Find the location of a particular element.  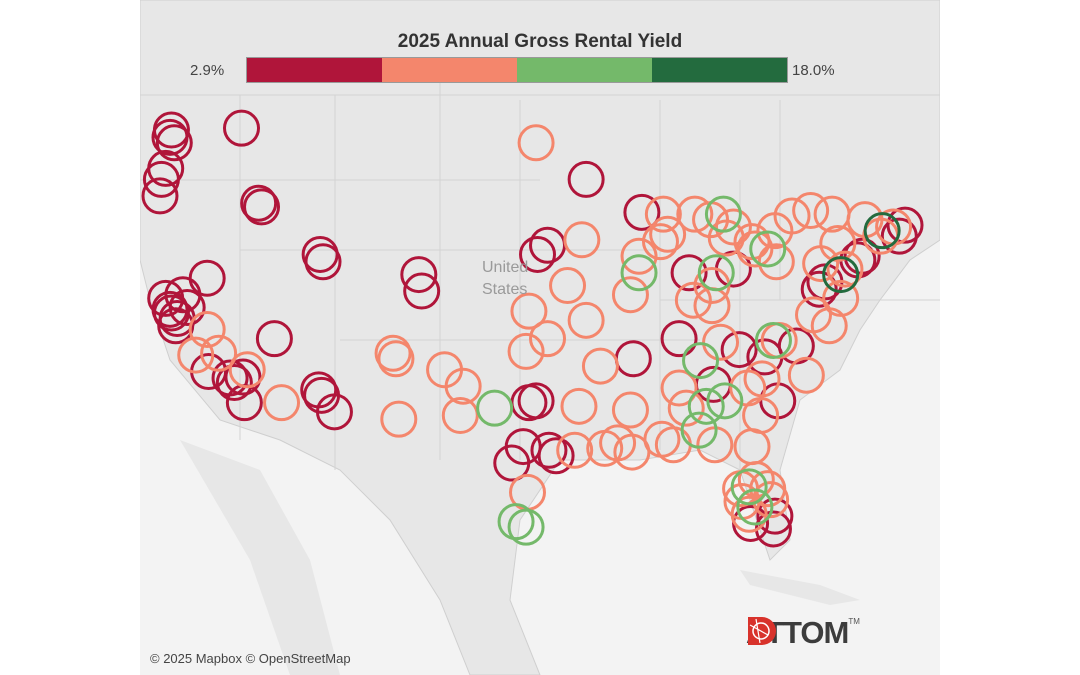

legend-max-label: 18.0% is located at coordinates (813, 70).